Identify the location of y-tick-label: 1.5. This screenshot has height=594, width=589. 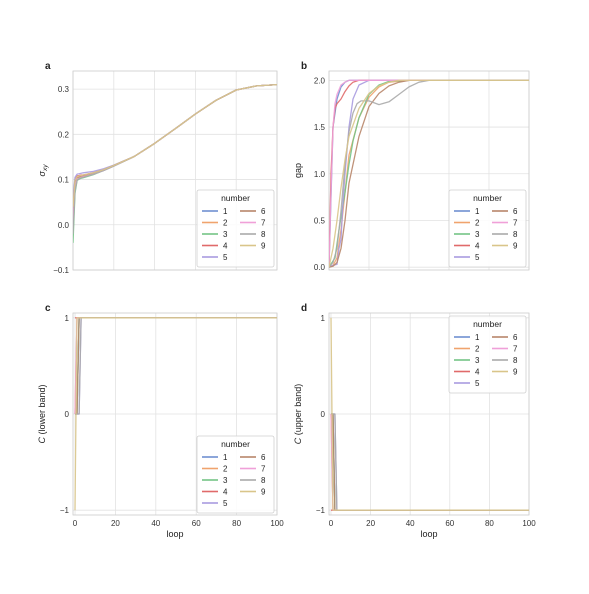
(320, 127).